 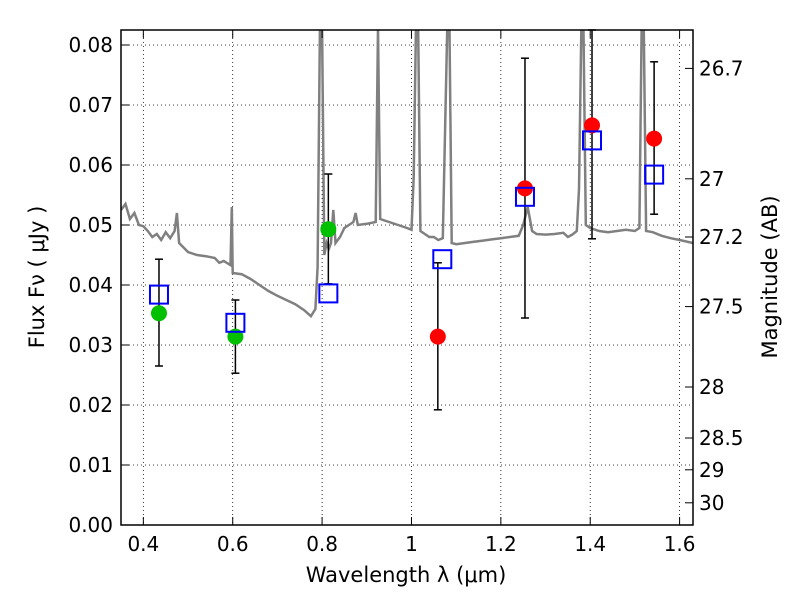 What do you see at coordinates (721, 68) in the screenshot?
I see `right-tick-label: 26.7` at bounding box center [721, 68].